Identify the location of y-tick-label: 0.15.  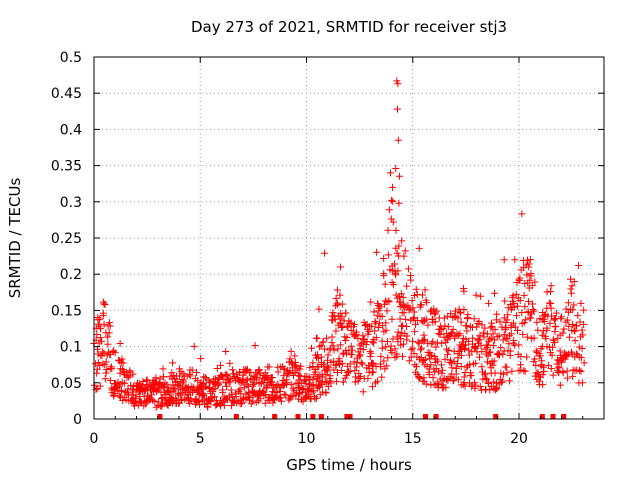
(66, 311).